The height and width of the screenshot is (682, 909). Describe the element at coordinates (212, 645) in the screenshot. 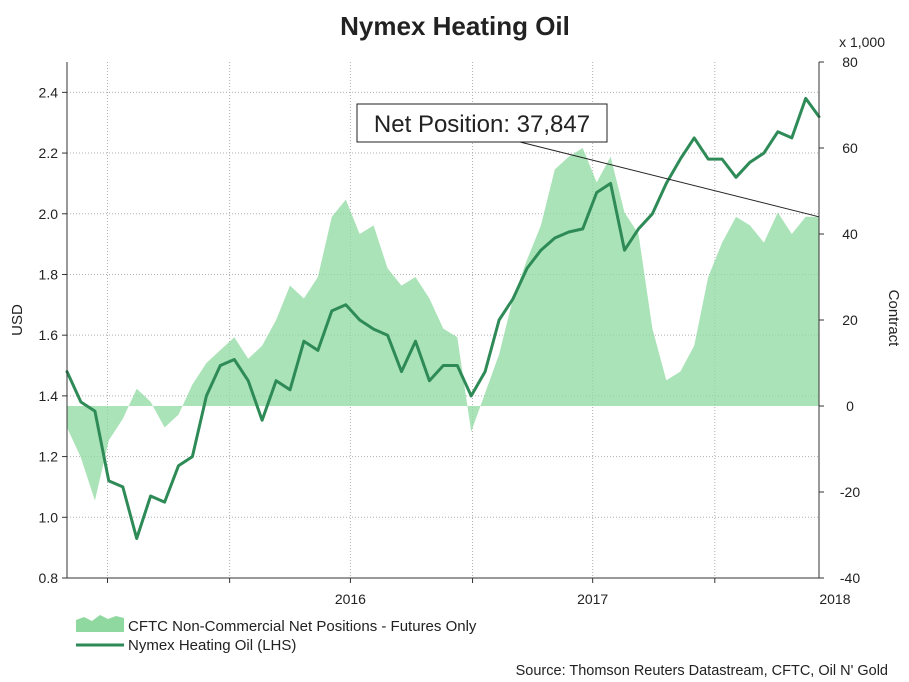

I see `legend-line-label: Nymex Heating Oil (LHS)` at that location.